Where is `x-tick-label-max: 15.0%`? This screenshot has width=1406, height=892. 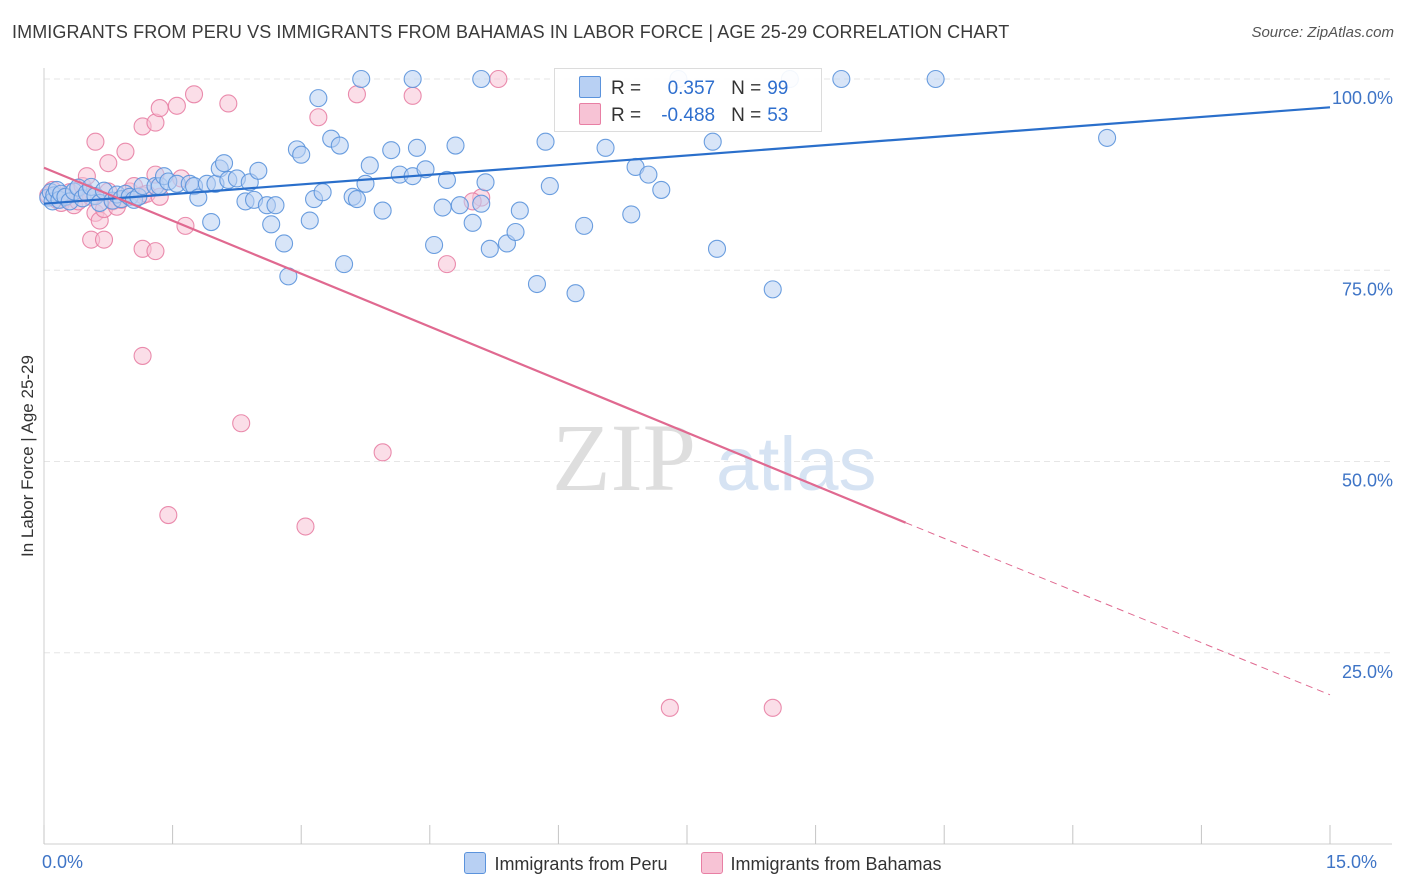 x-tick-label-max: 15.0% is located at coordinates (1352, 862).